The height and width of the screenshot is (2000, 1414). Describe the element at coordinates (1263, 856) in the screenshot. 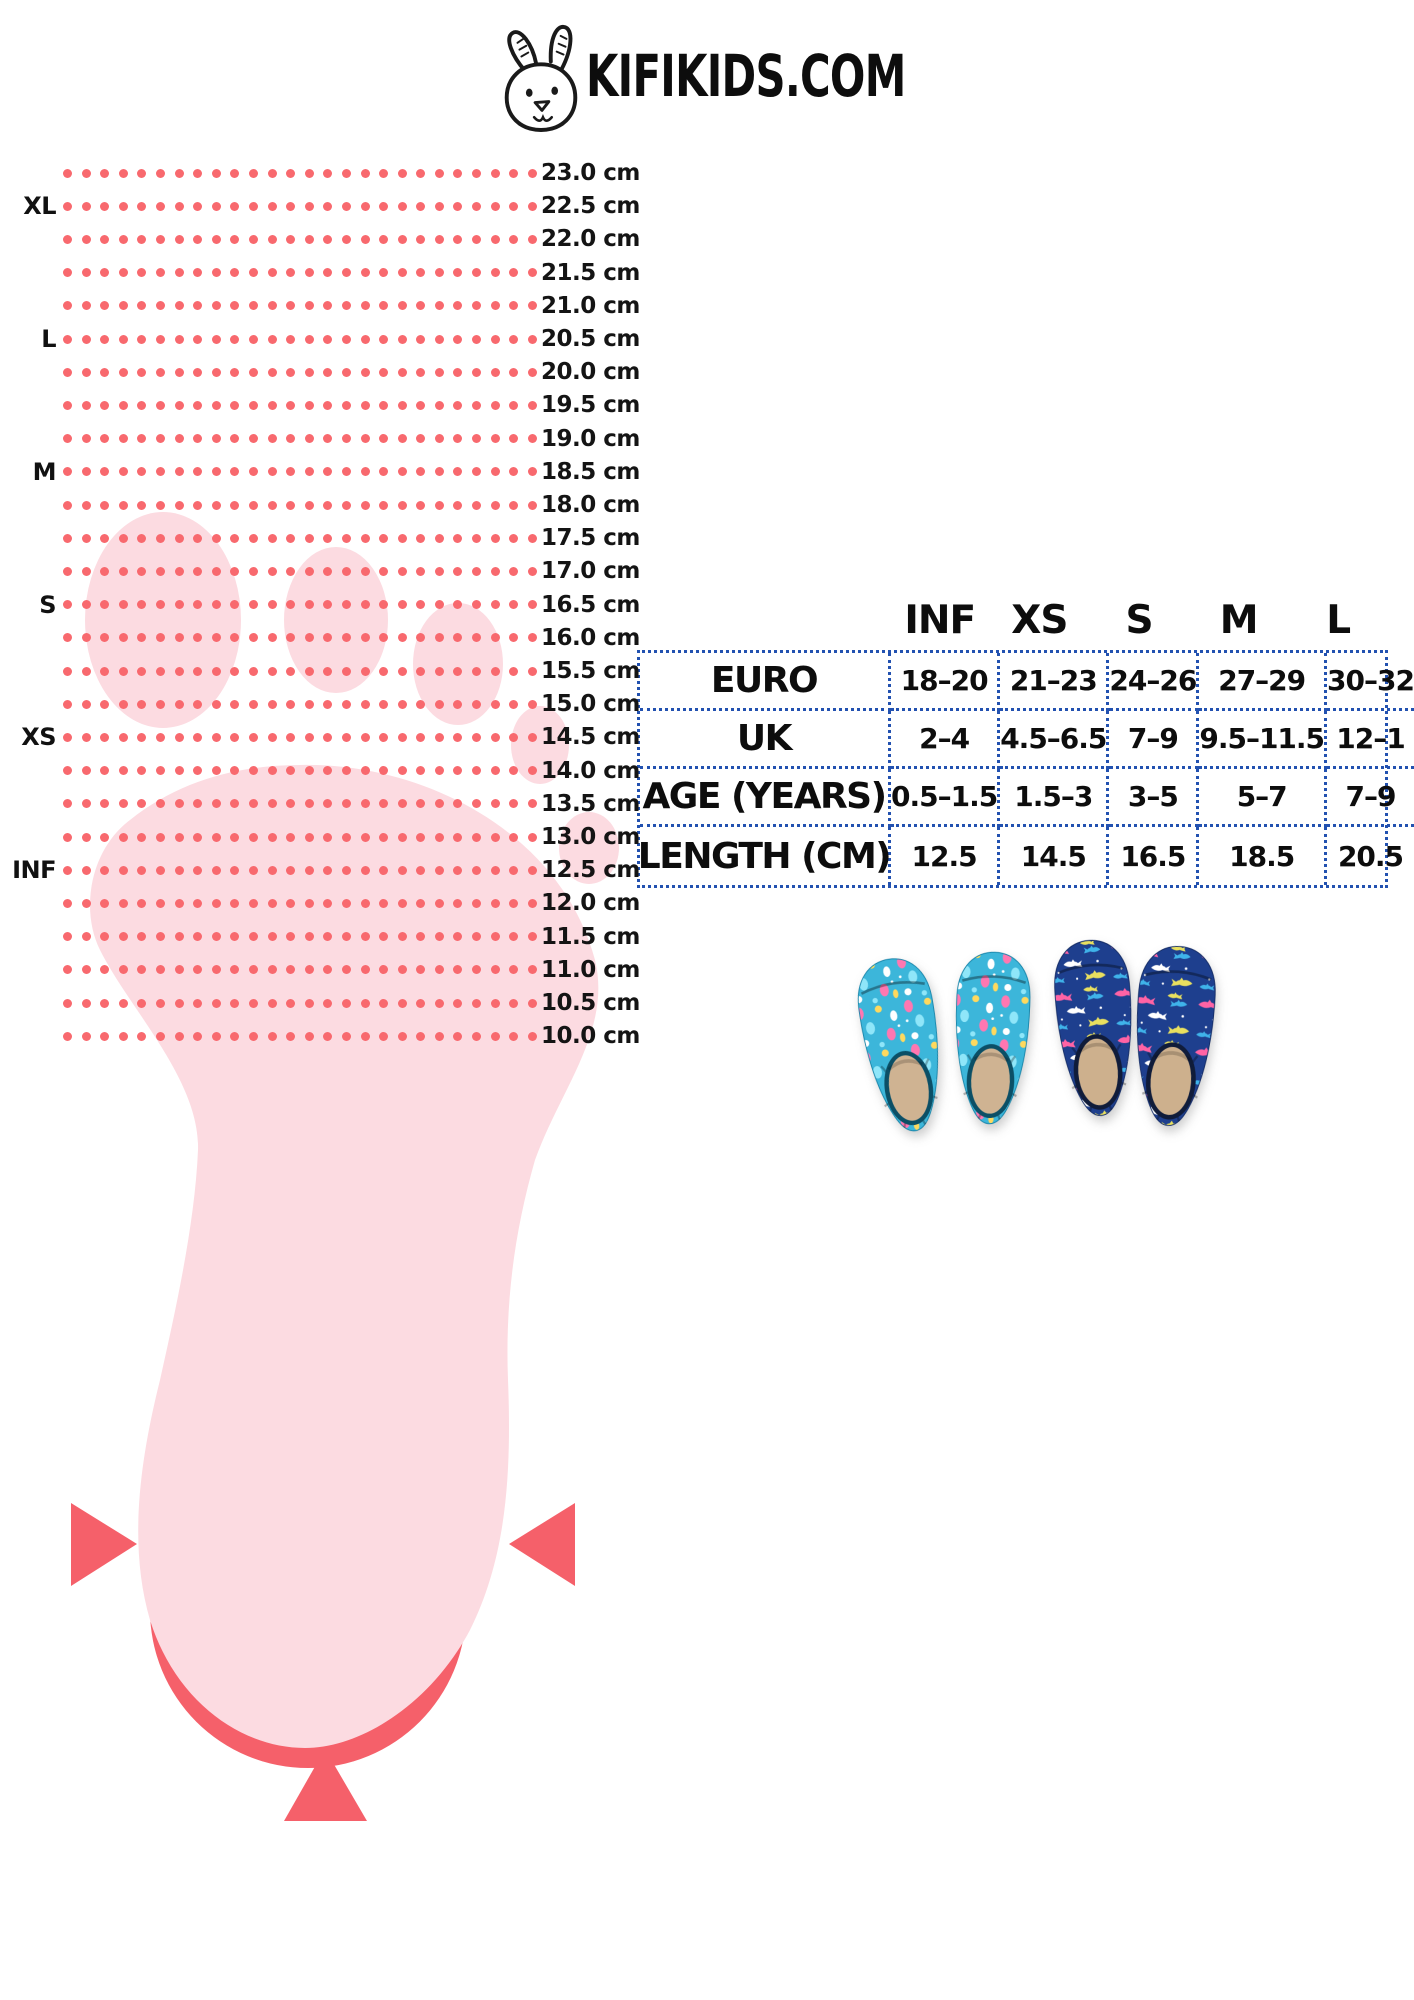

I see `table-cell: 18.5` at that location.